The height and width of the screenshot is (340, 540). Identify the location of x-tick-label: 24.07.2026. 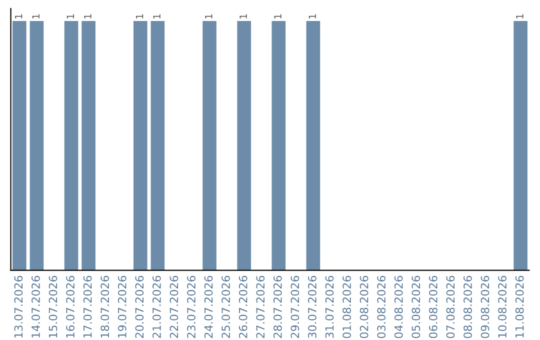
(208, 307).